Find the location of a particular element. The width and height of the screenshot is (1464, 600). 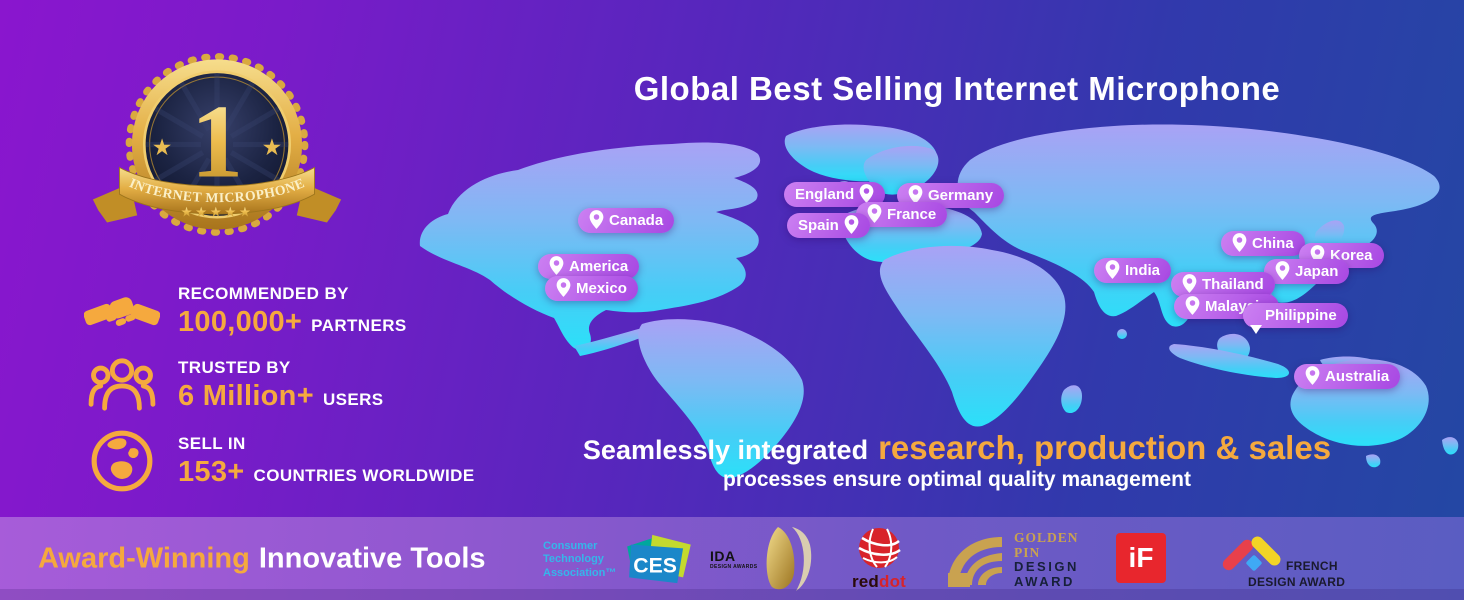

french-design-award-logo: FRENCH DESIGN AWARD is located at coordinates (1287, 560).